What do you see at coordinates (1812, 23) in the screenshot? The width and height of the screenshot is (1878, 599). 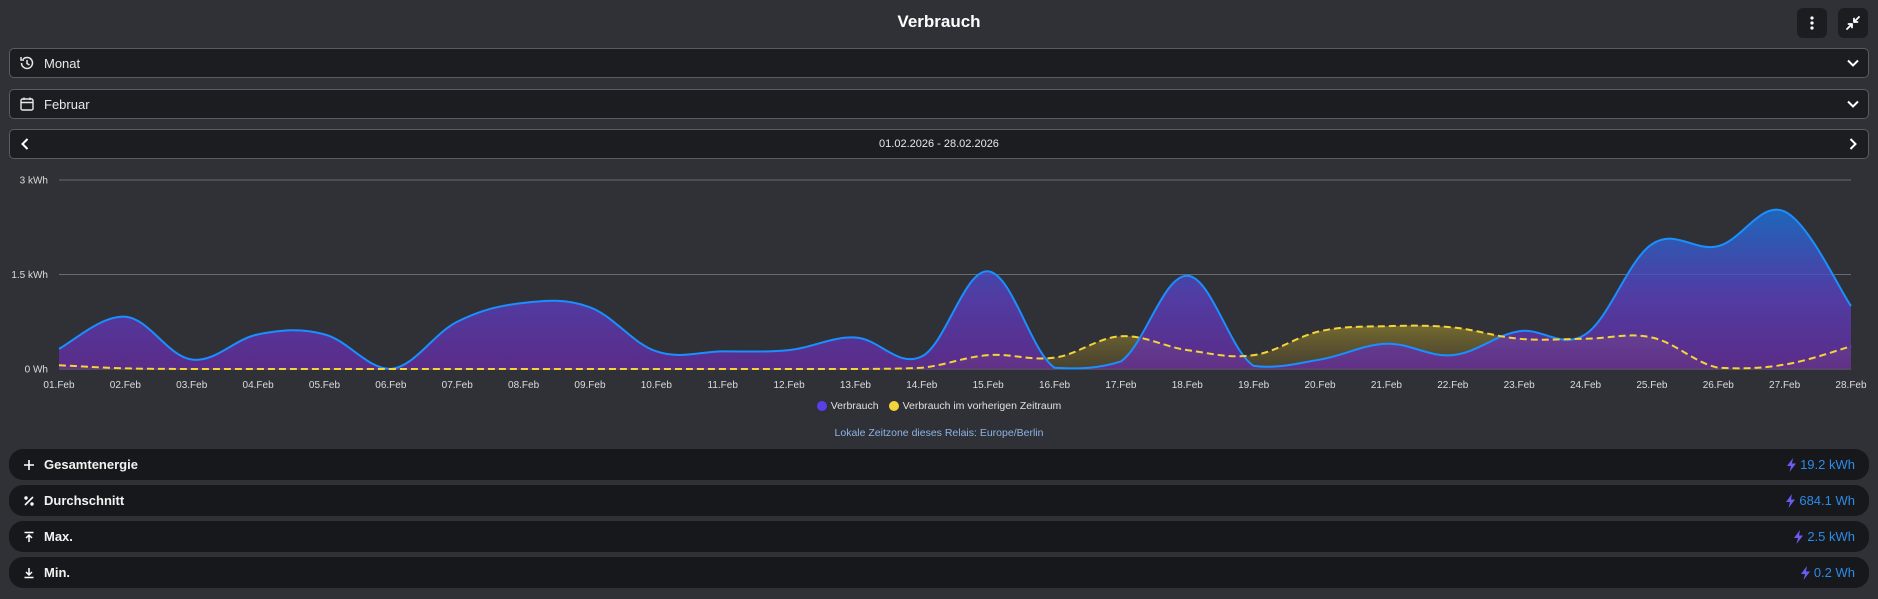 I see `more-options-button` at bounding box center [1812, 23].